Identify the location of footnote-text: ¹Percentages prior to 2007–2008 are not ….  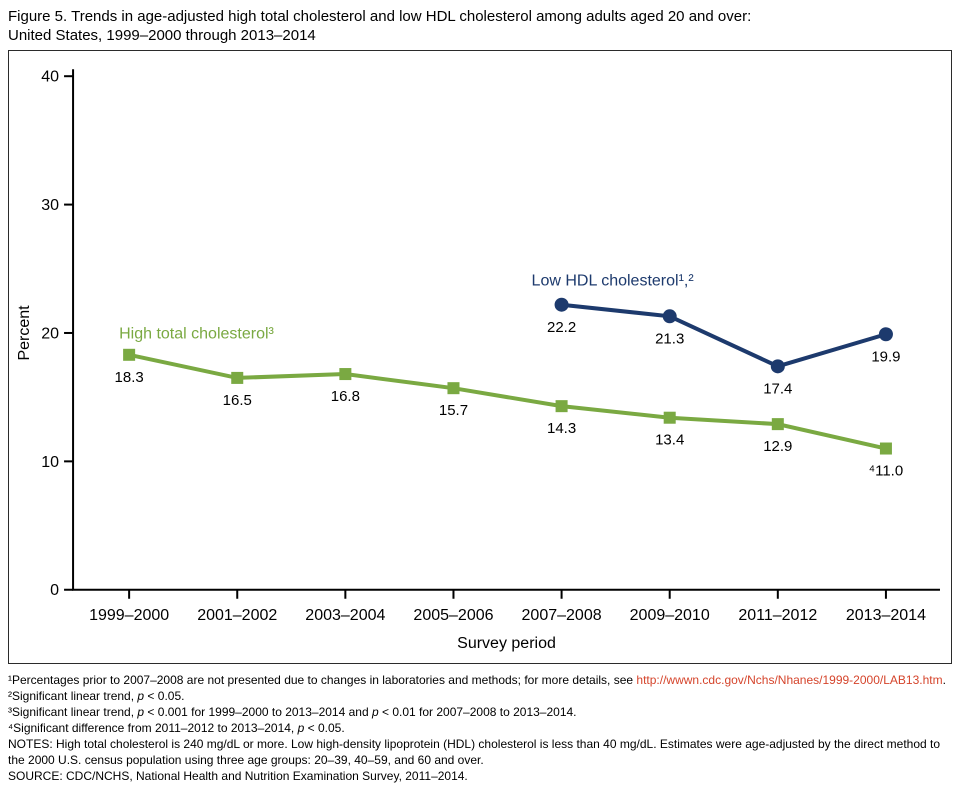
(322, 680).